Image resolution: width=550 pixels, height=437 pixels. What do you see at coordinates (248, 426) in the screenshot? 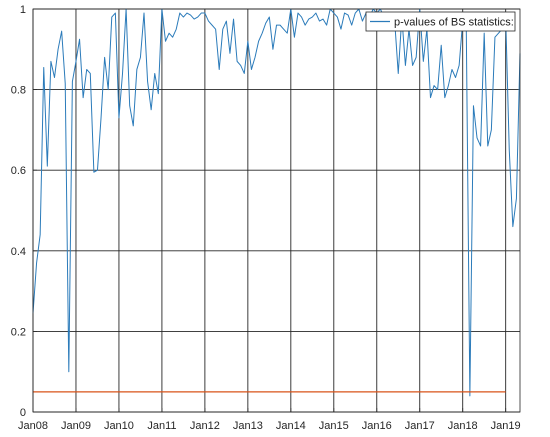
I see `x-tick-label: Jan13` at bounding box center [248, 426].